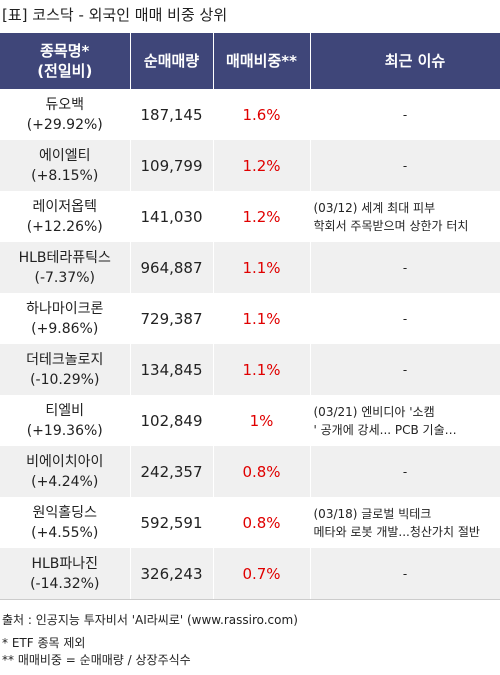 Image resolution: width=500 pixels, height=675 pixels. I want to click on issue-line2: 메타와 로봇 개발...청산가치 절반, so click(396, 531).